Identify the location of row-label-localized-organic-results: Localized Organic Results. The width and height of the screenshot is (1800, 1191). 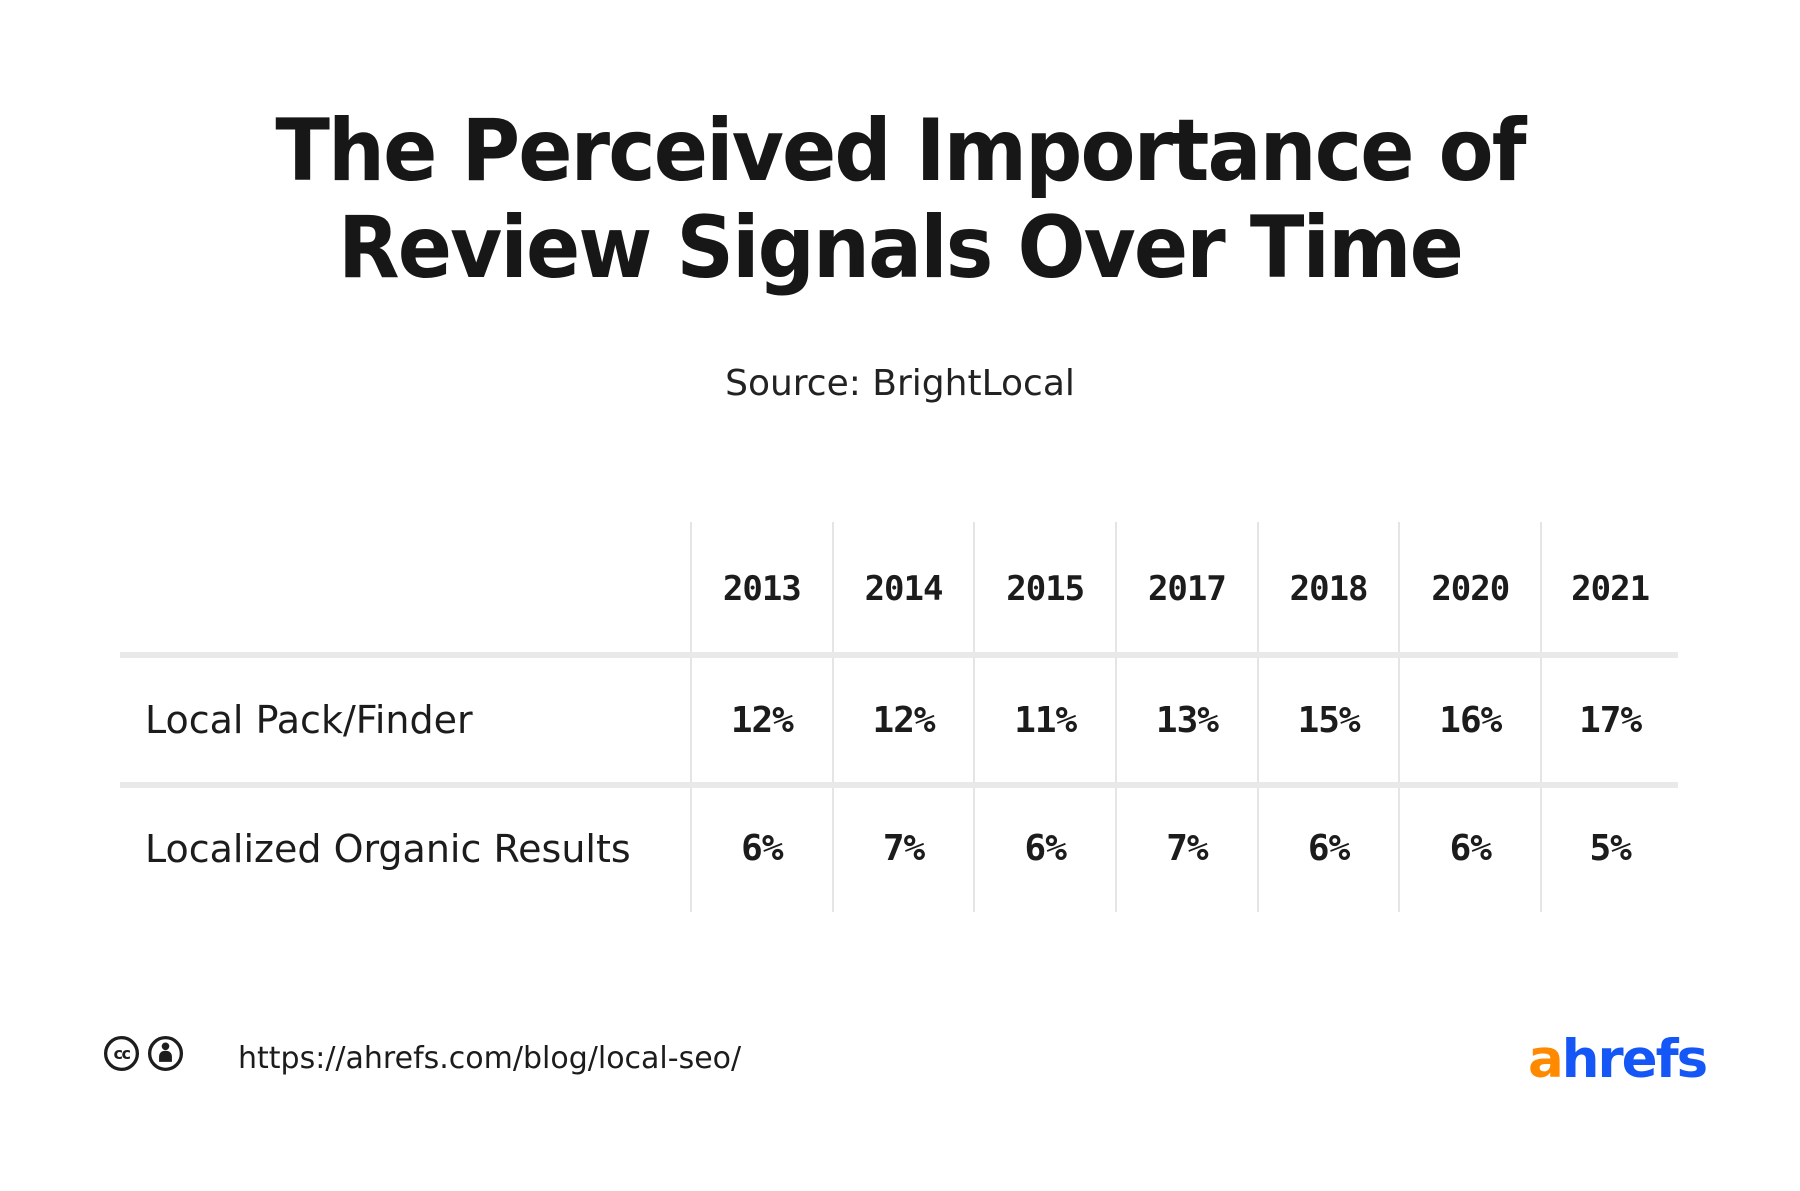
(388, 848).